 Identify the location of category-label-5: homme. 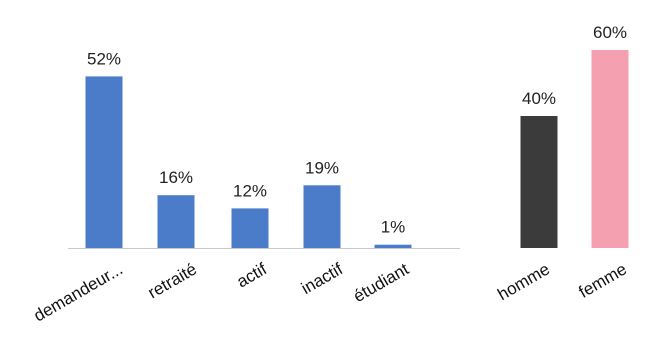
(523, 281).